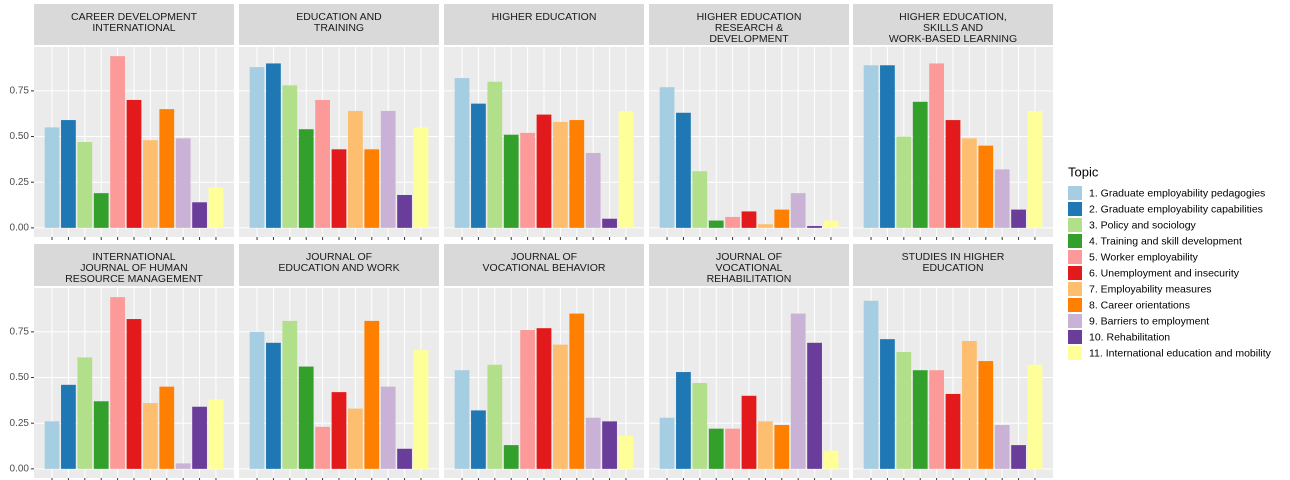  Describe the element at coordinates (953, 262) in the screenshot. I see `strip-text: STUDIES IN HIGHER EDUCATION` at that location.